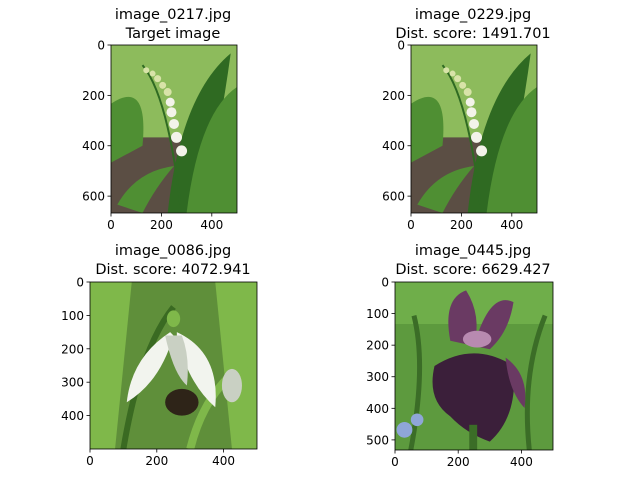 The image size is (640, 480). Describe the element at coordinates (477, 339) in the screenshot. I see `photo-iris-center` at that location.